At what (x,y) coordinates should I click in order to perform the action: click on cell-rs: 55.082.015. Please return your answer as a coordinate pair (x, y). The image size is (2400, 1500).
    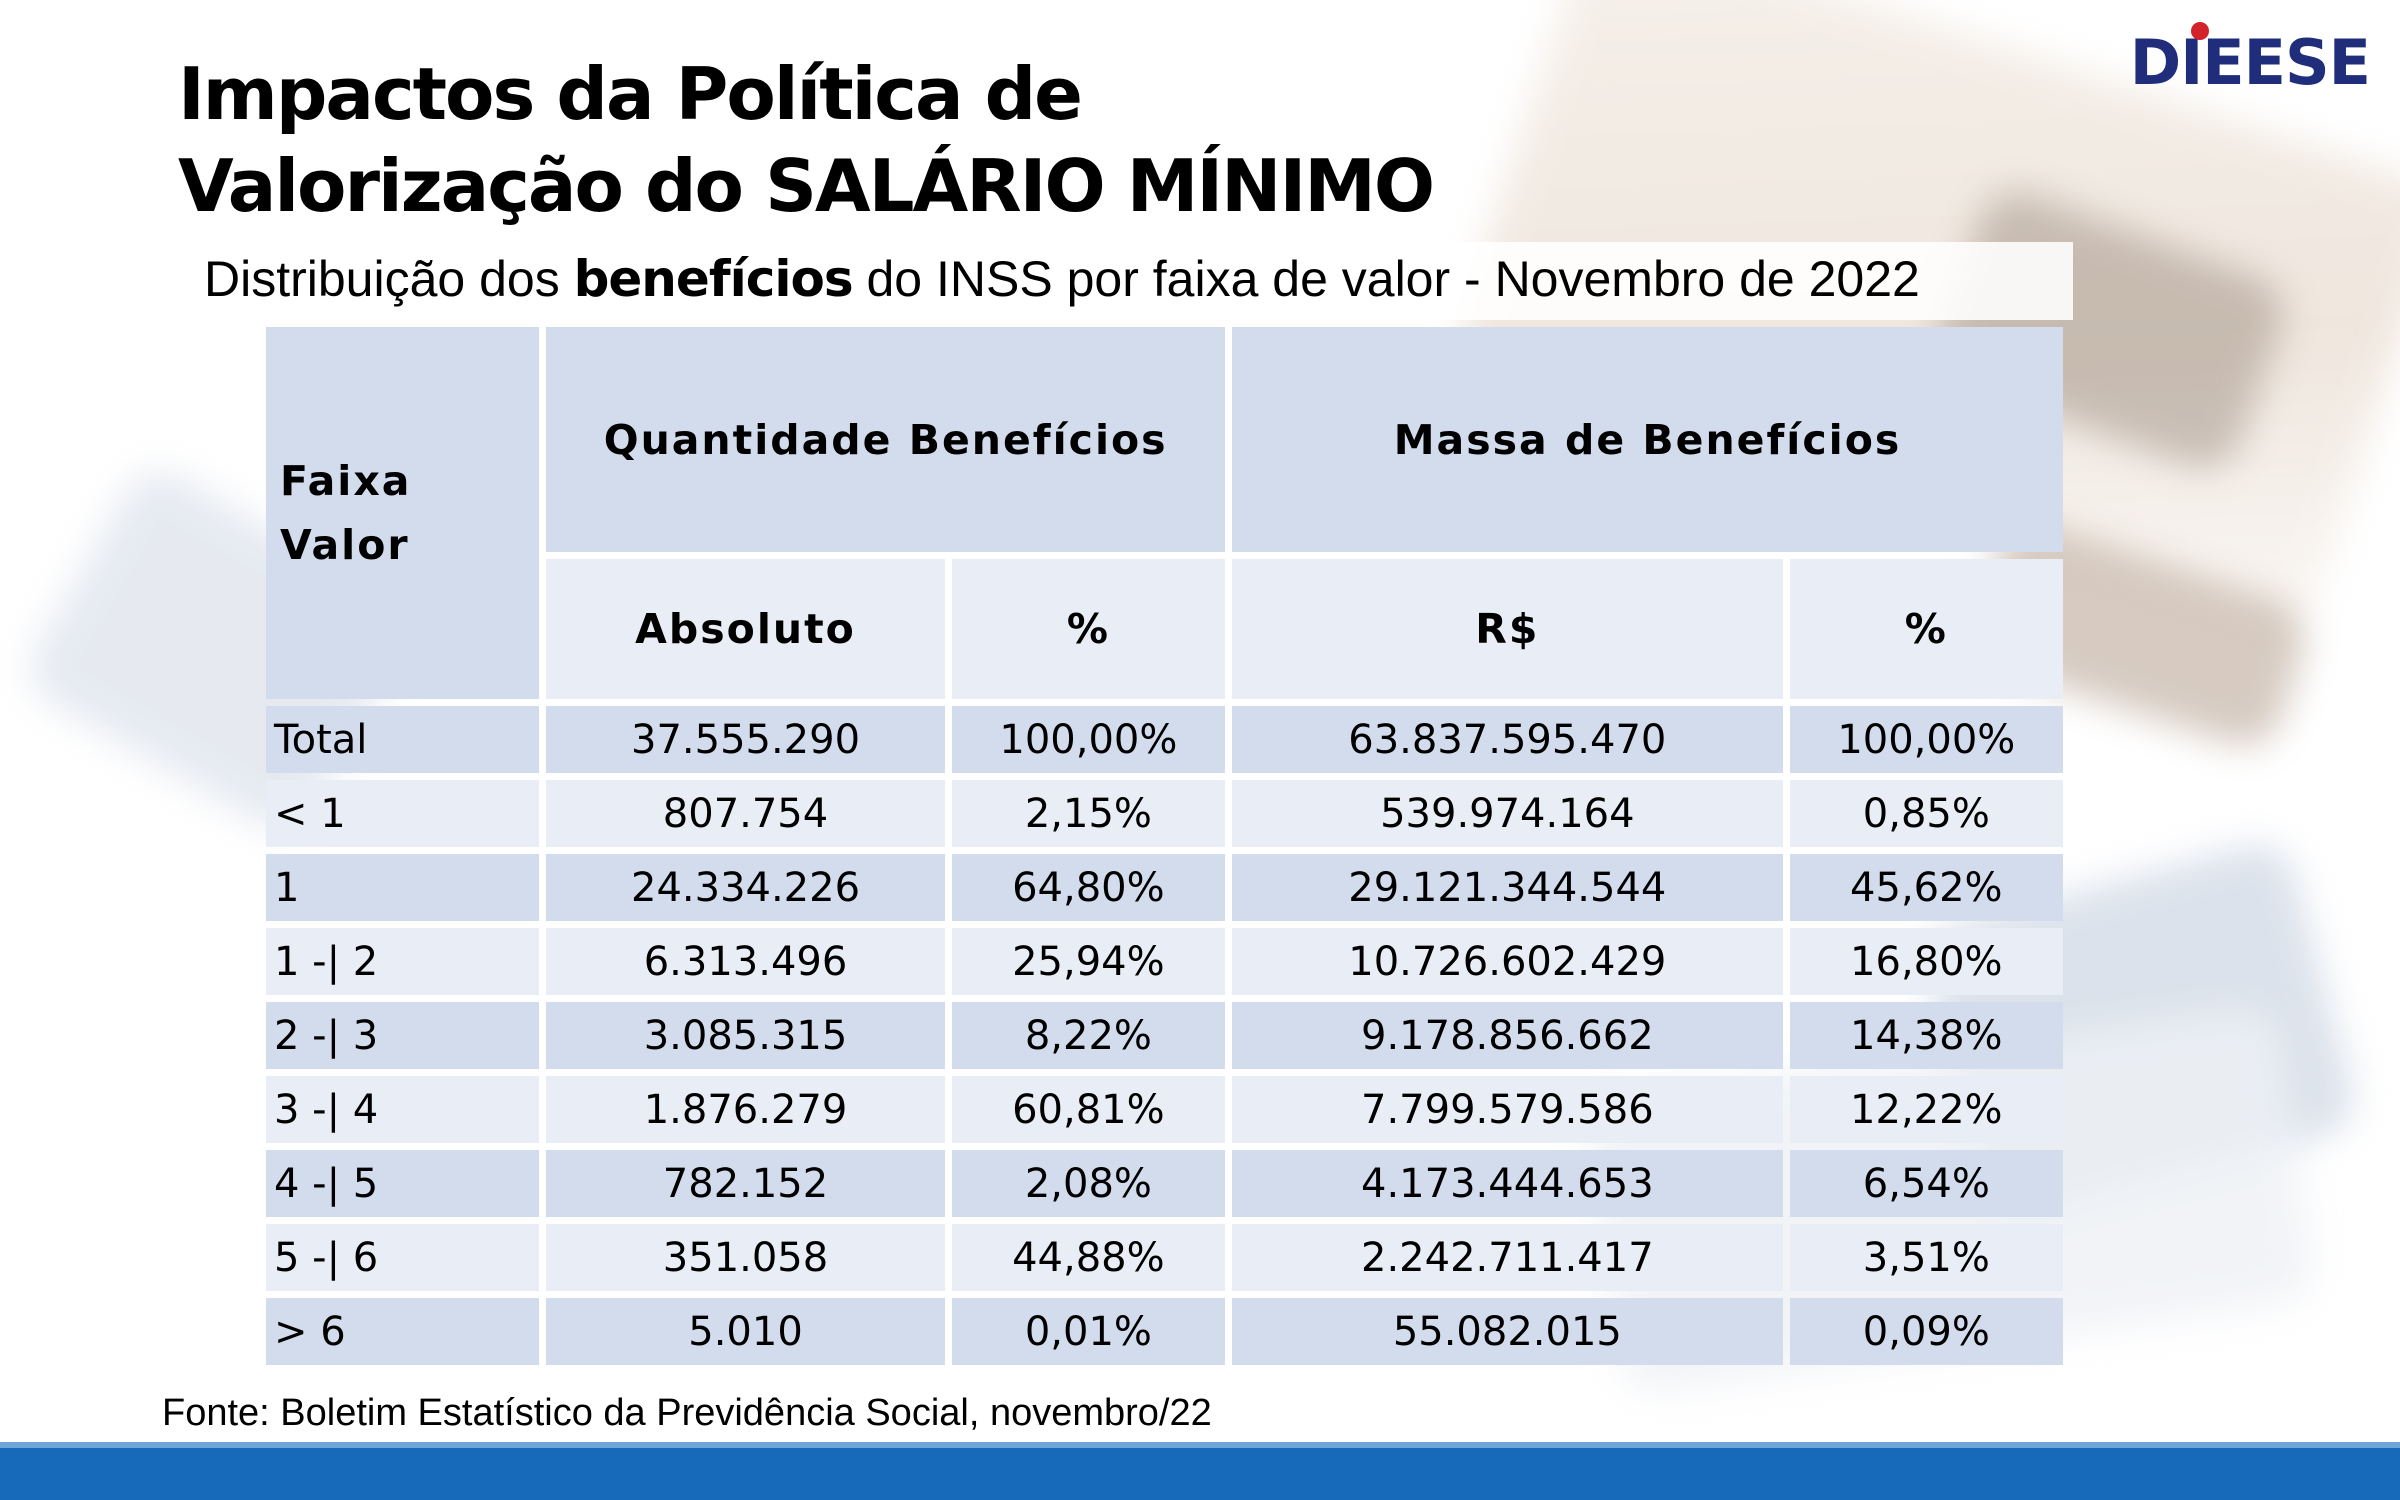
    Looking at the image, I should click on (1507, 1331).